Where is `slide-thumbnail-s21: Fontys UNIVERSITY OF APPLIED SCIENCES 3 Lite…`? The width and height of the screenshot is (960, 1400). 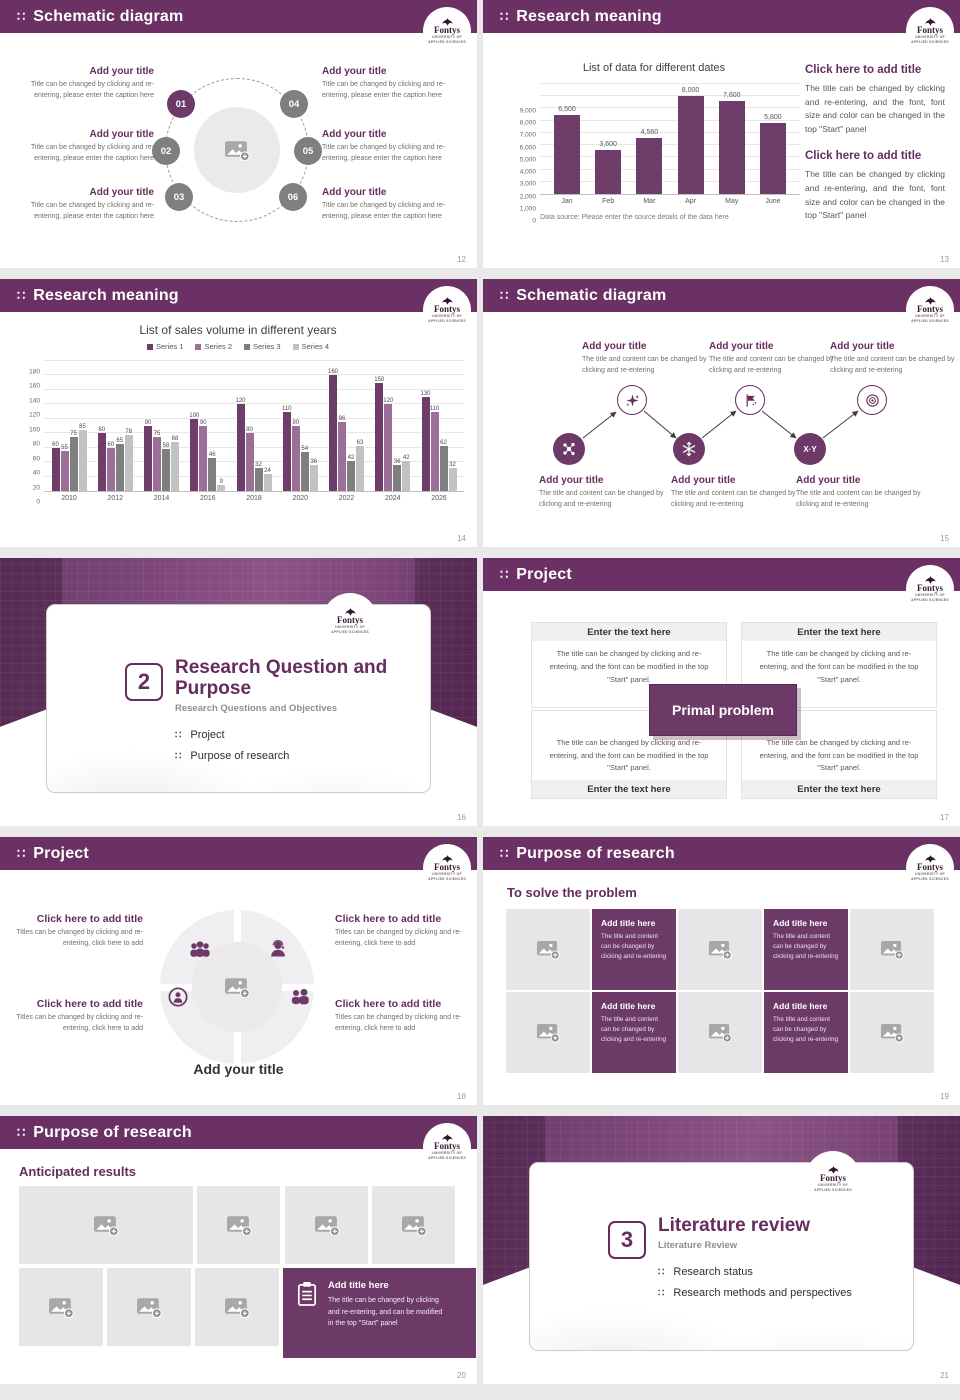
slide-thumbnail-s21: Fontys UNIVERSITY OF APPLIED SCIENCES 3 Lite… is located at coordinates (721, 1250).